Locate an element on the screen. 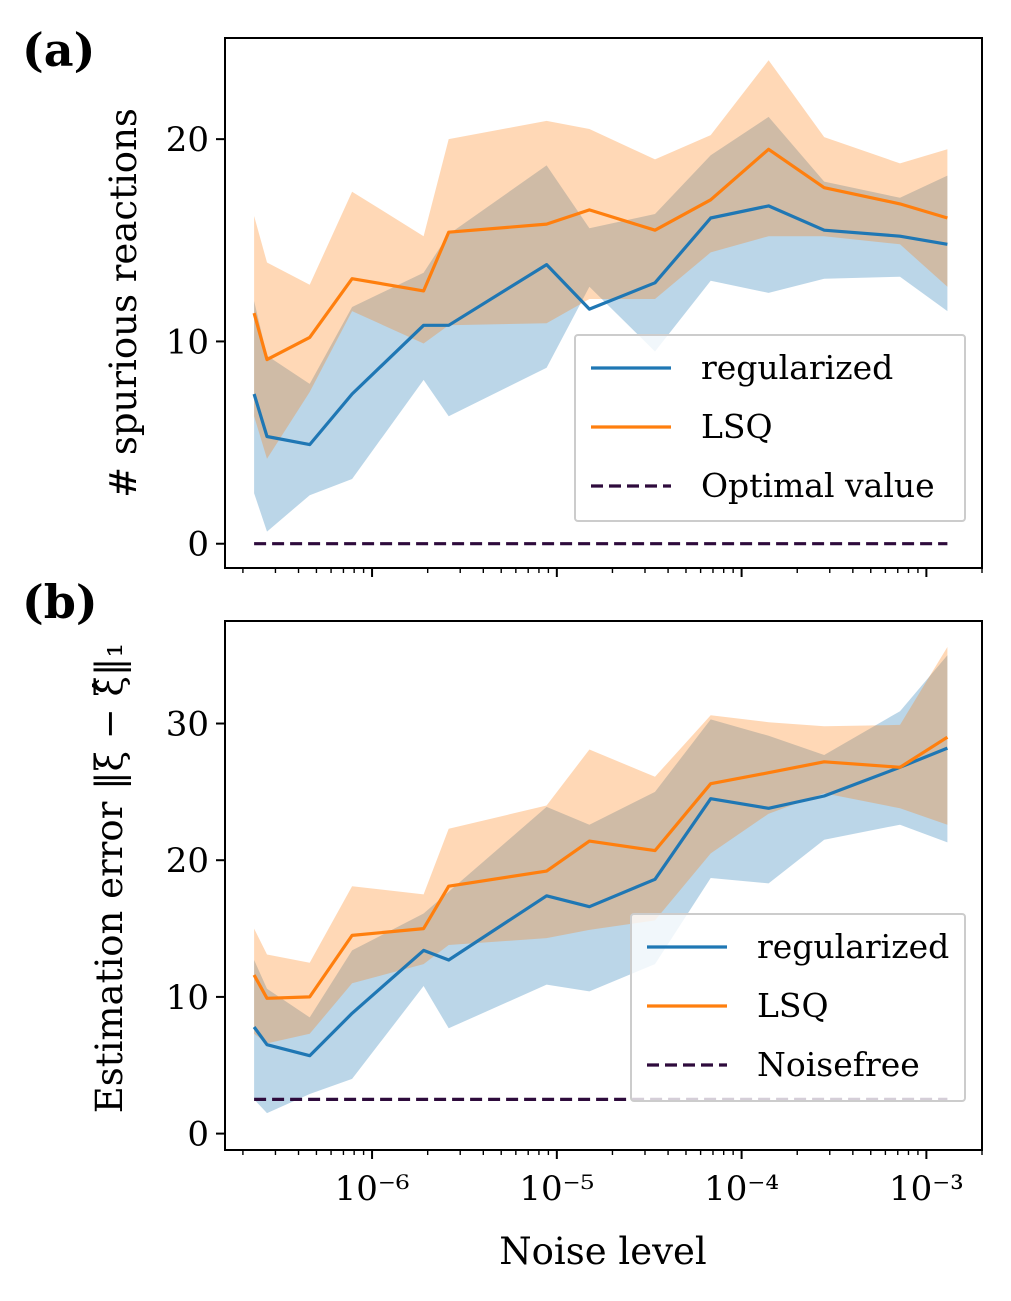  y-tick-label-10-b: 10 is located at coordinates (187, 998).